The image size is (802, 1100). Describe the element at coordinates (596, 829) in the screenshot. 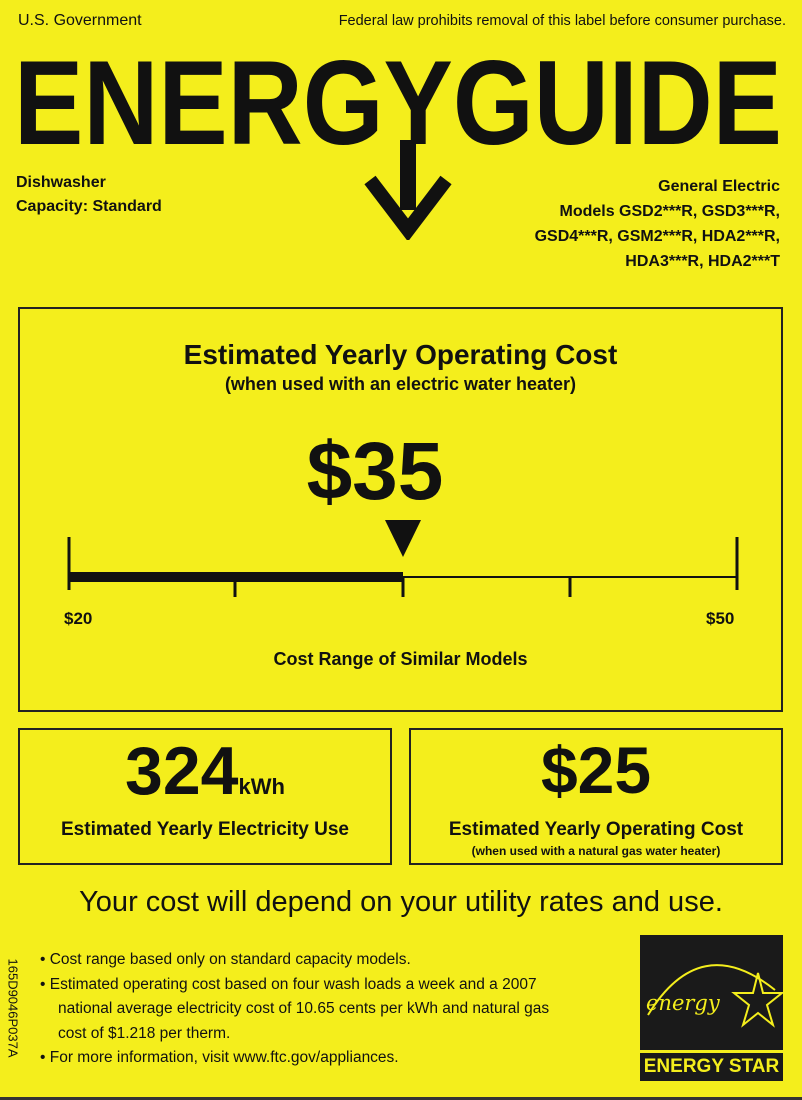

I see `gas-cost-label: Estimated Yearly Operating Cost` at that location.